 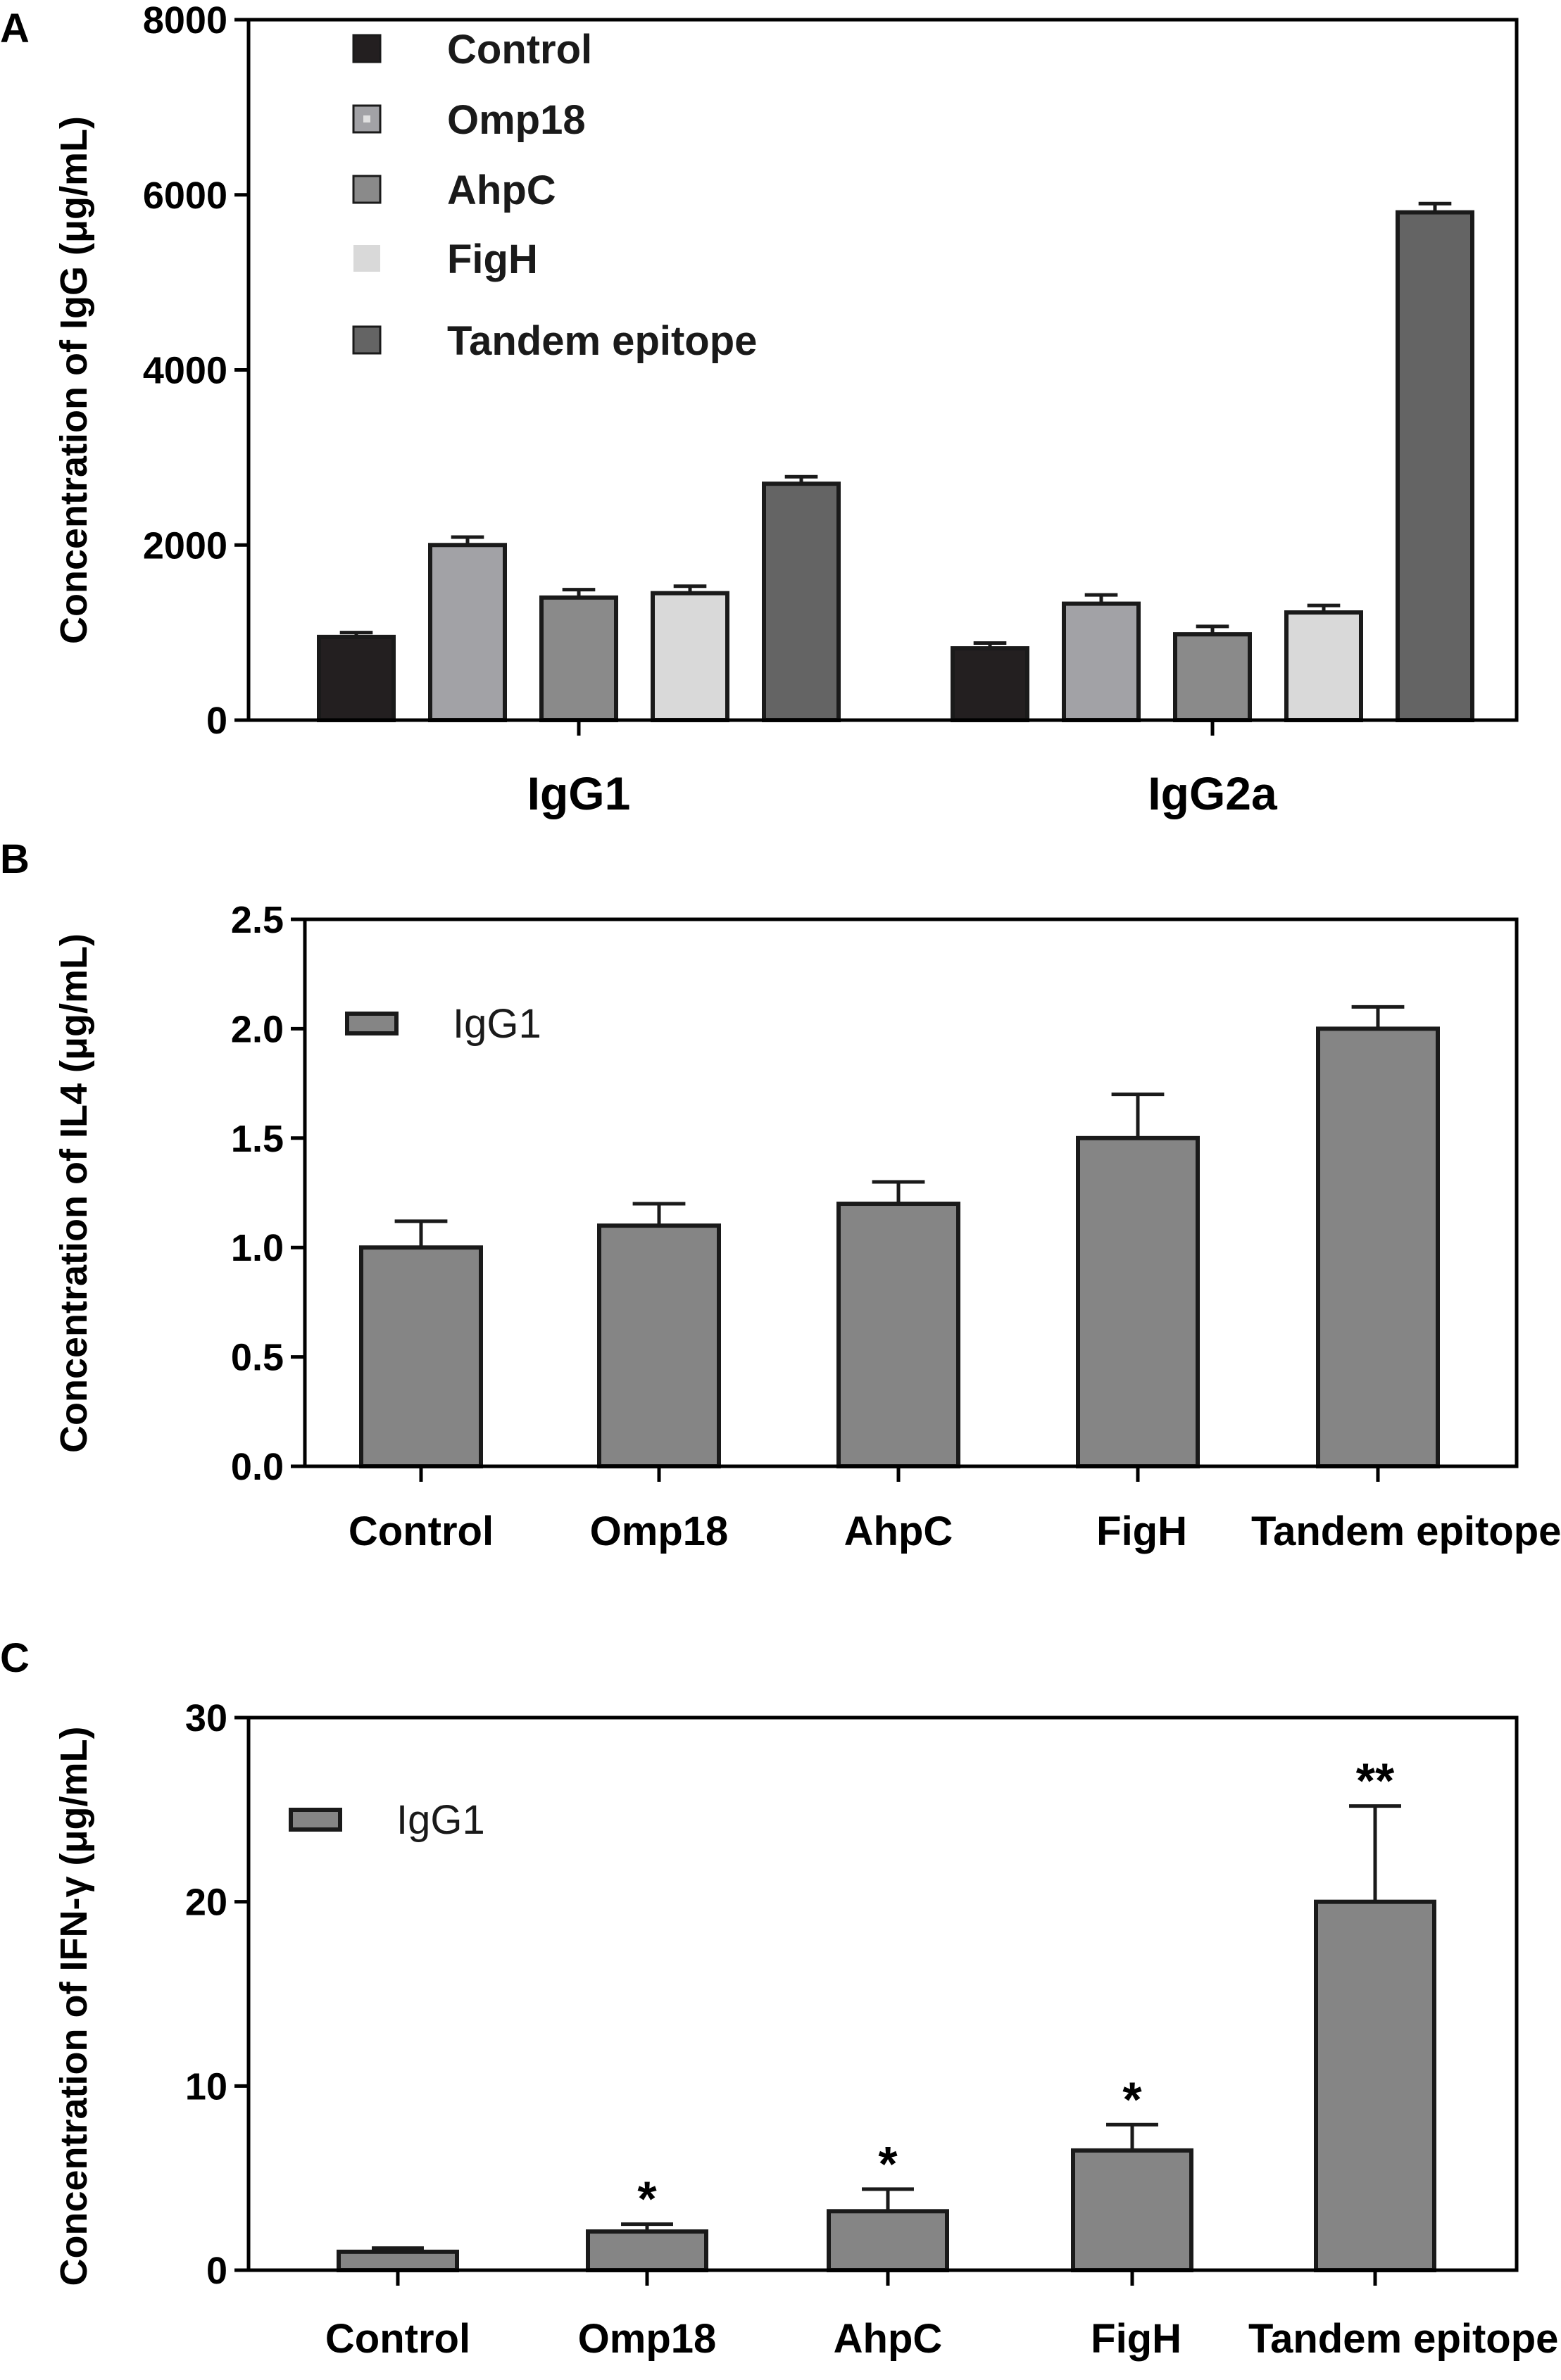 I want to click on legend-label: Tandem epitope, so click(x=602, y=341).